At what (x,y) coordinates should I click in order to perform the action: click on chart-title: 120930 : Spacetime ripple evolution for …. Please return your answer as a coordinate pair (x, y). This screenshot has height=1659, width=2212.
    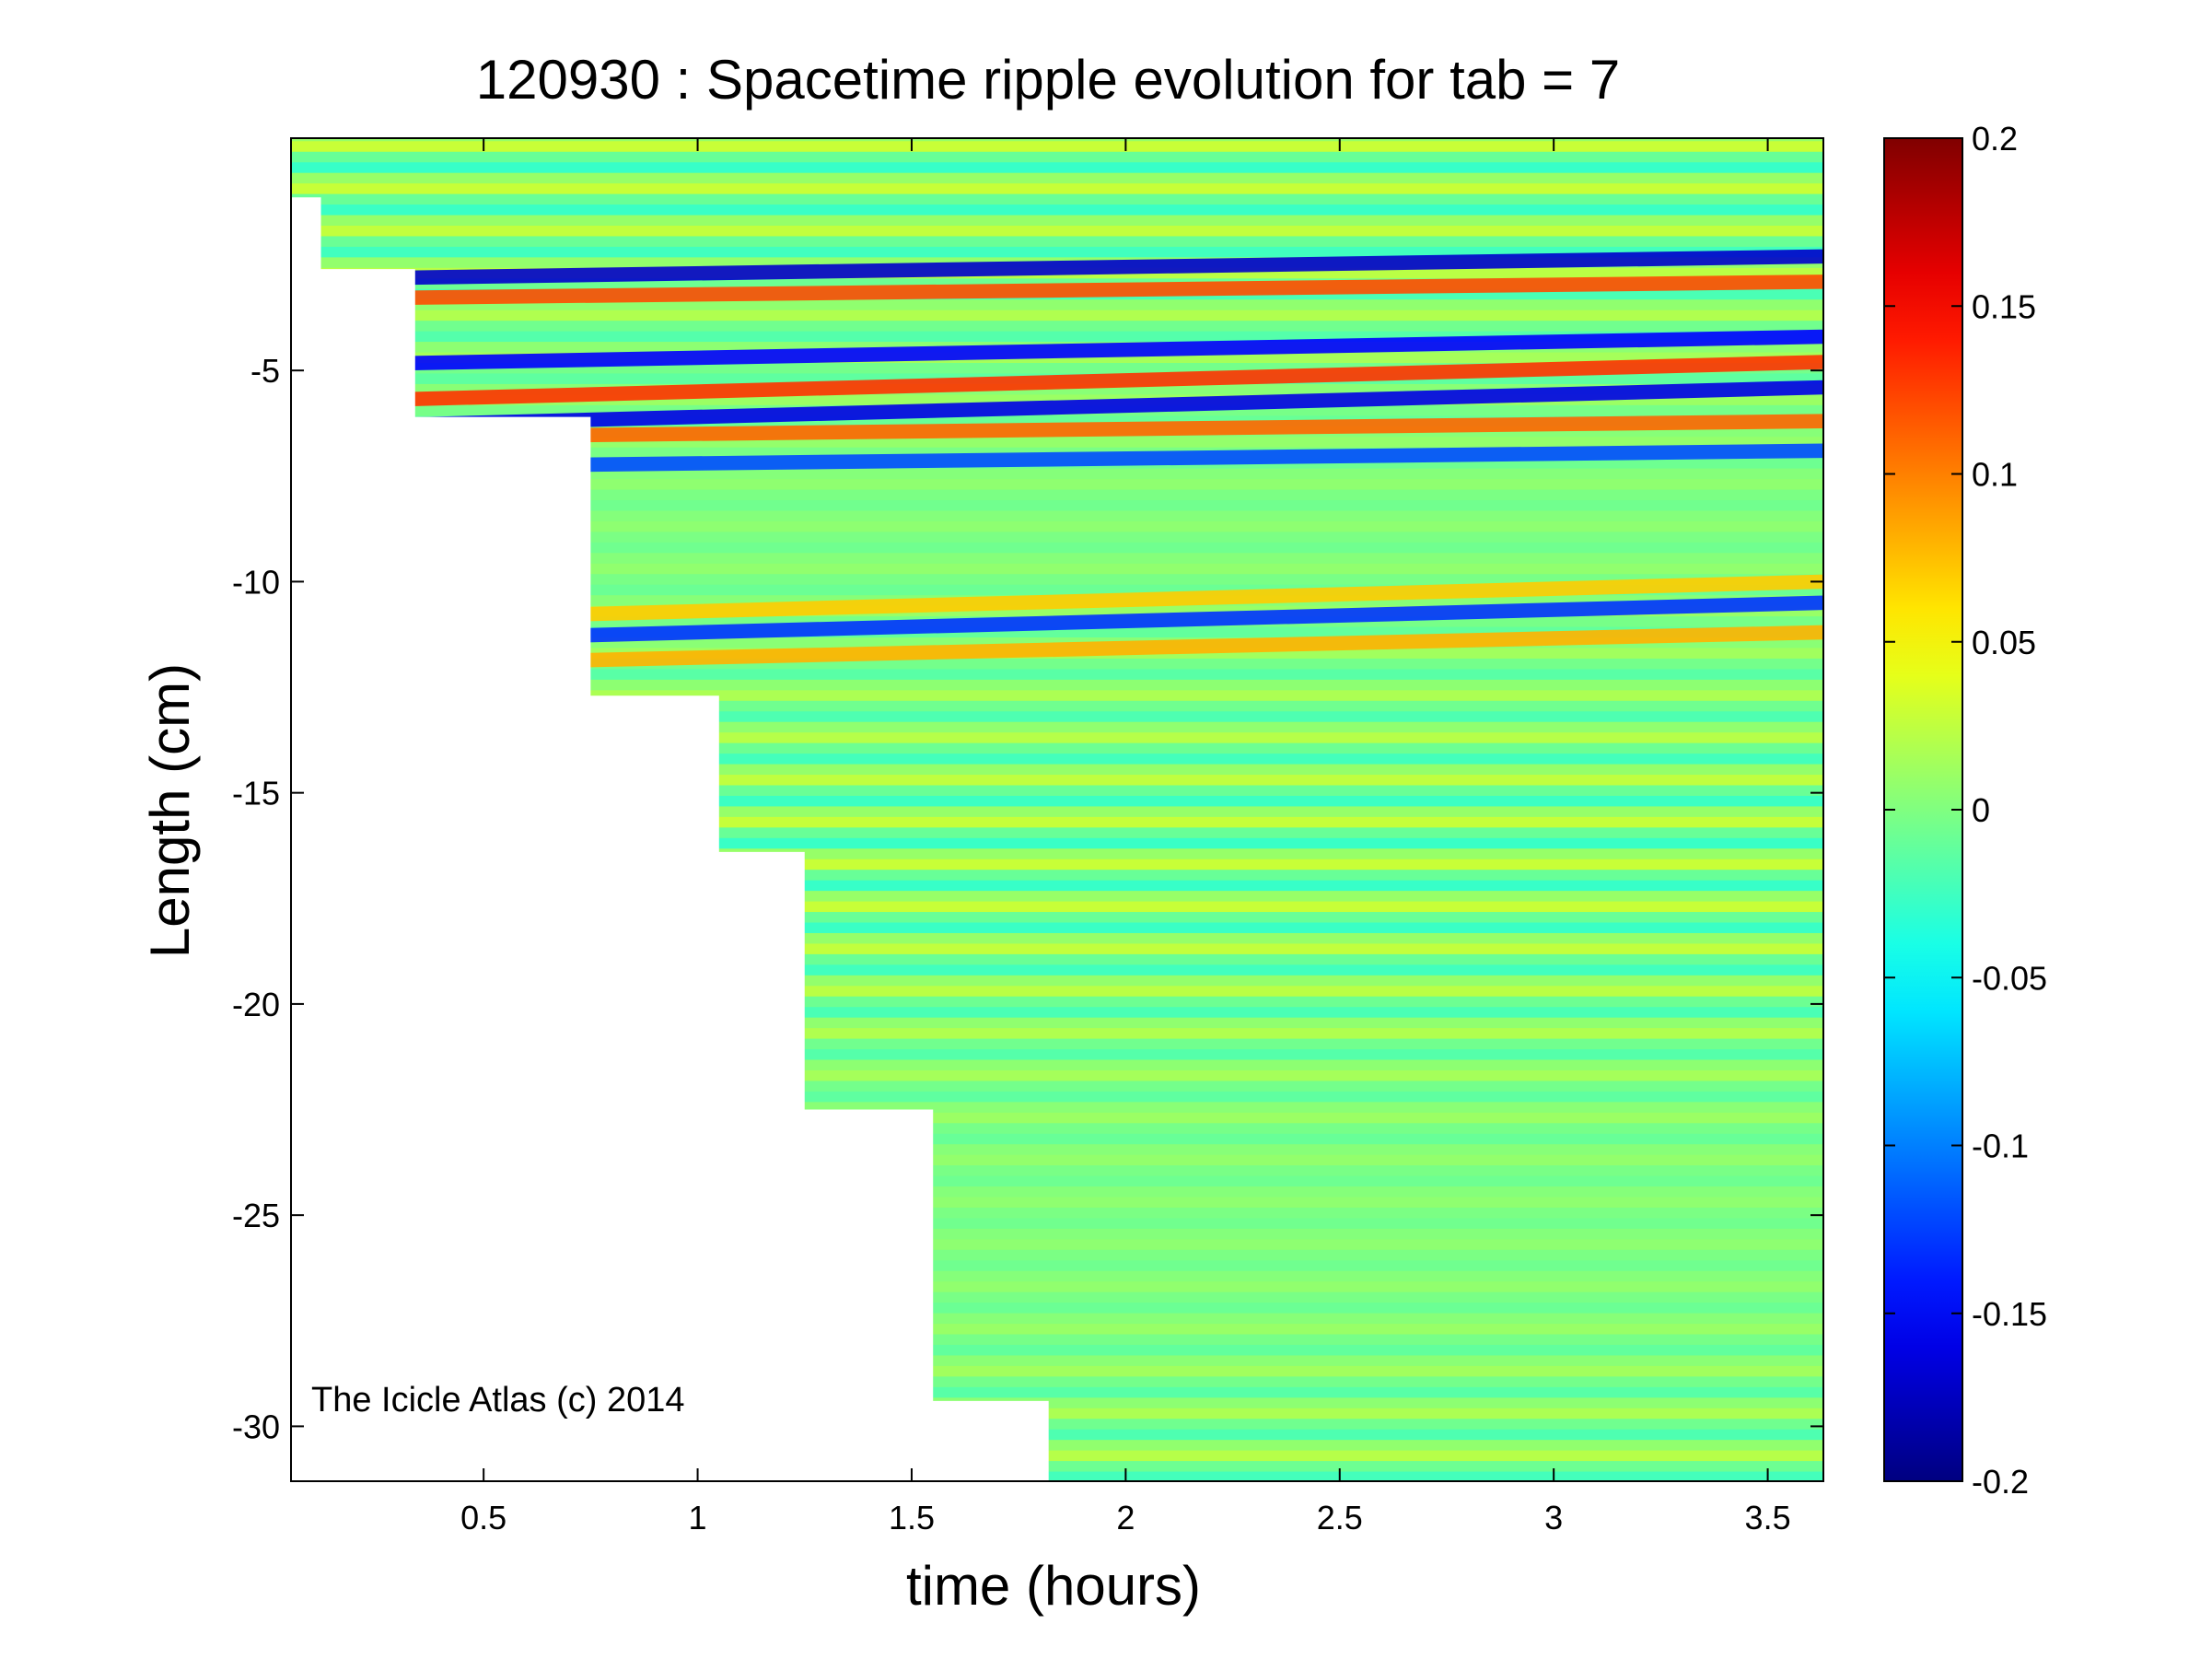
    Looking at the image, I should click on (1048, 80).